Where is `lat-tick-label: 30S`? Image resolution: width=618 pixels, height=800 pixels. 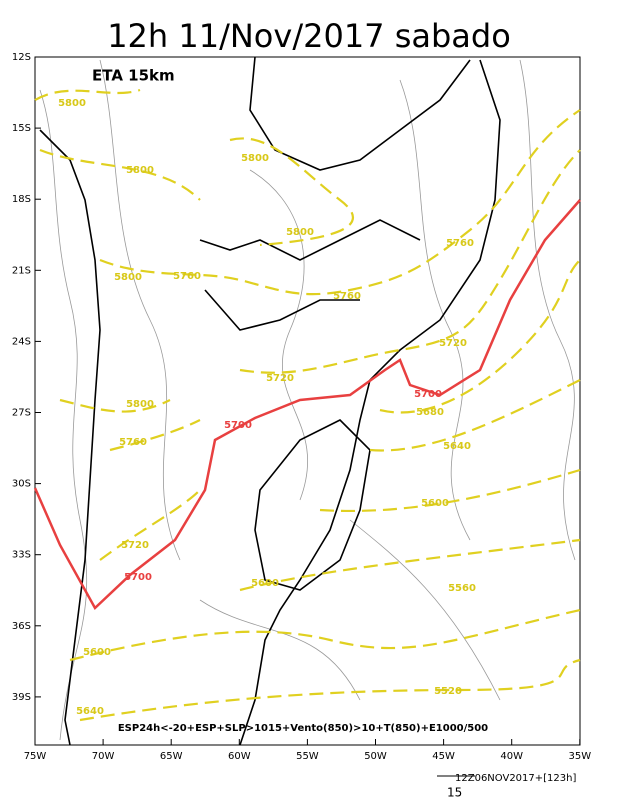 lat-tick-label: 30S is located at coordinates (21, 484).